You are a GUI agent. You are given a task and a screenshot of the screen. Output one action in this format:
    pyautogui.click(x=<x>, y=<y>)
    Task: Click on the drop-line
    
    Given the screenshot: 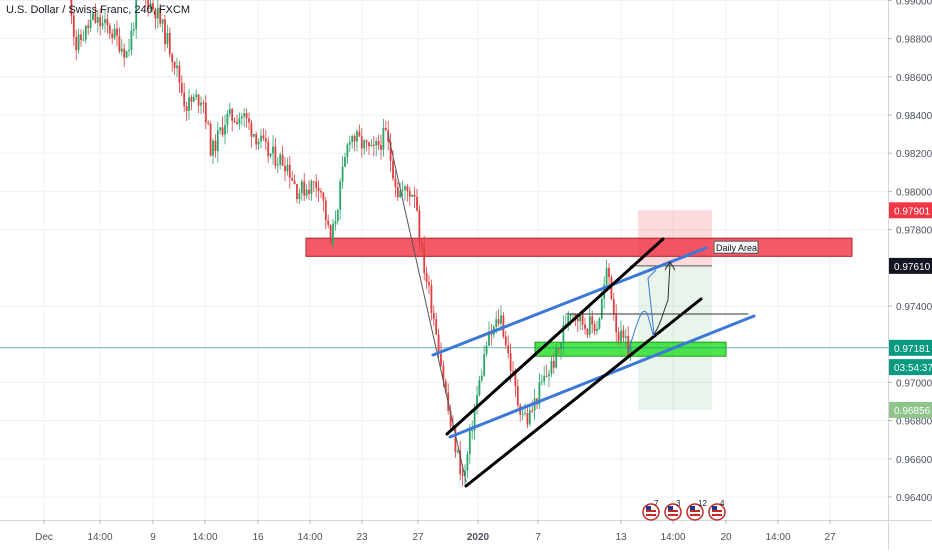 What is the action you would take?
    pyautogui.click(x=427, y=308)
    